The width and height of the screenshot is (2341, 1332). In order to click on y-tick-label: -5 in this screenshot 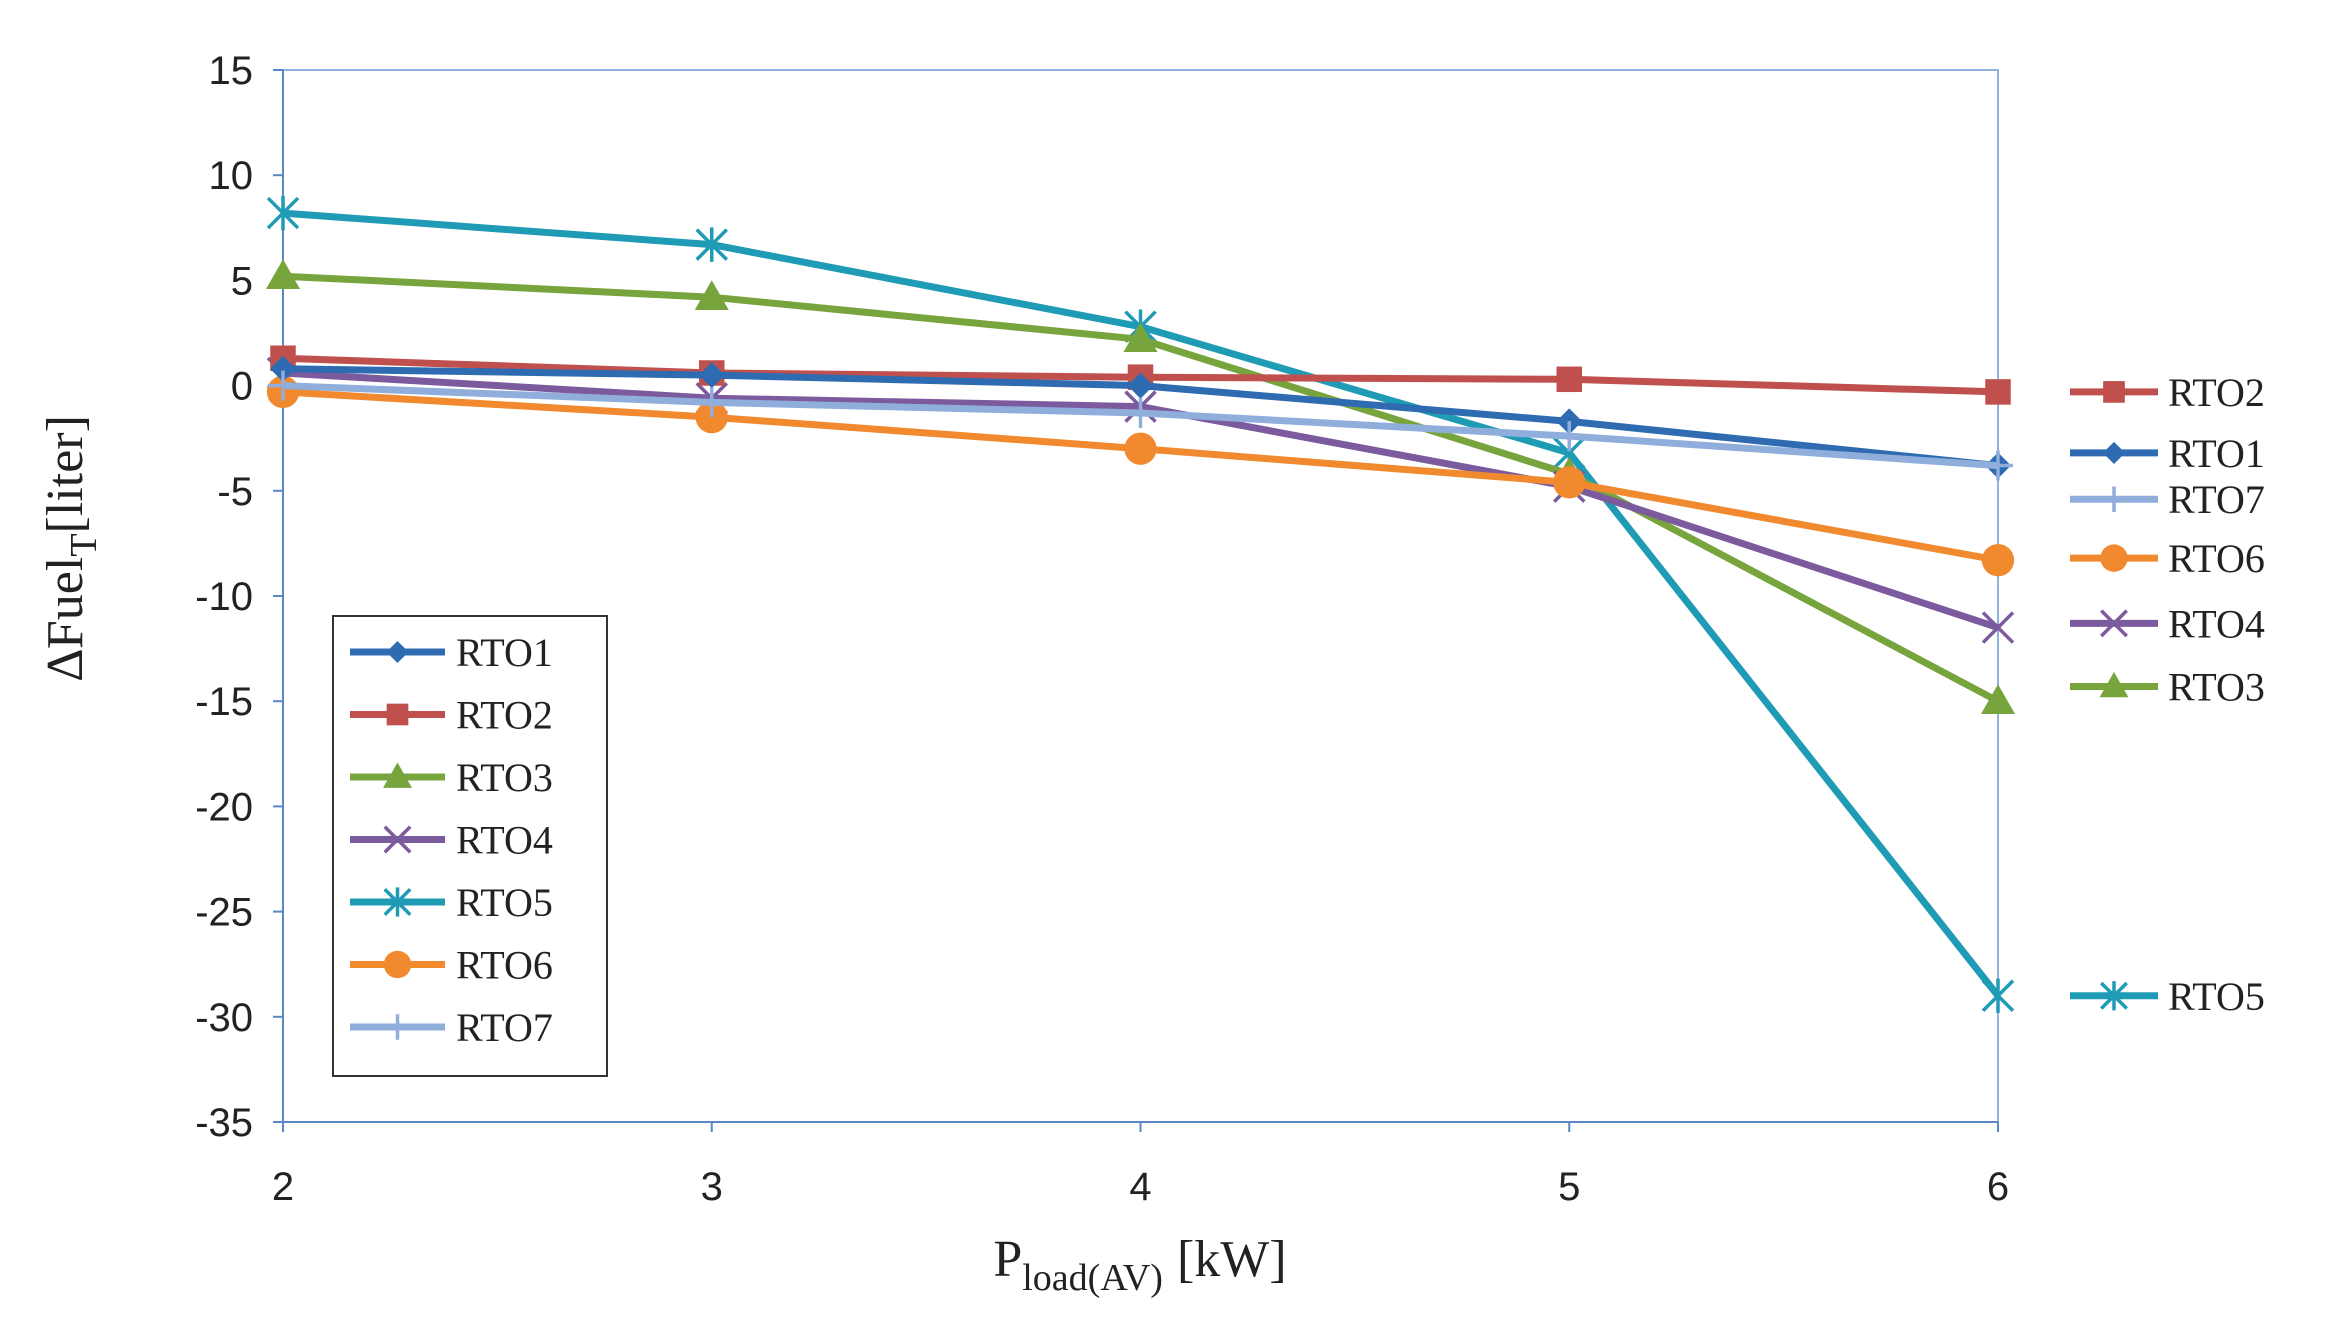, I will do `click(235, 492)`.